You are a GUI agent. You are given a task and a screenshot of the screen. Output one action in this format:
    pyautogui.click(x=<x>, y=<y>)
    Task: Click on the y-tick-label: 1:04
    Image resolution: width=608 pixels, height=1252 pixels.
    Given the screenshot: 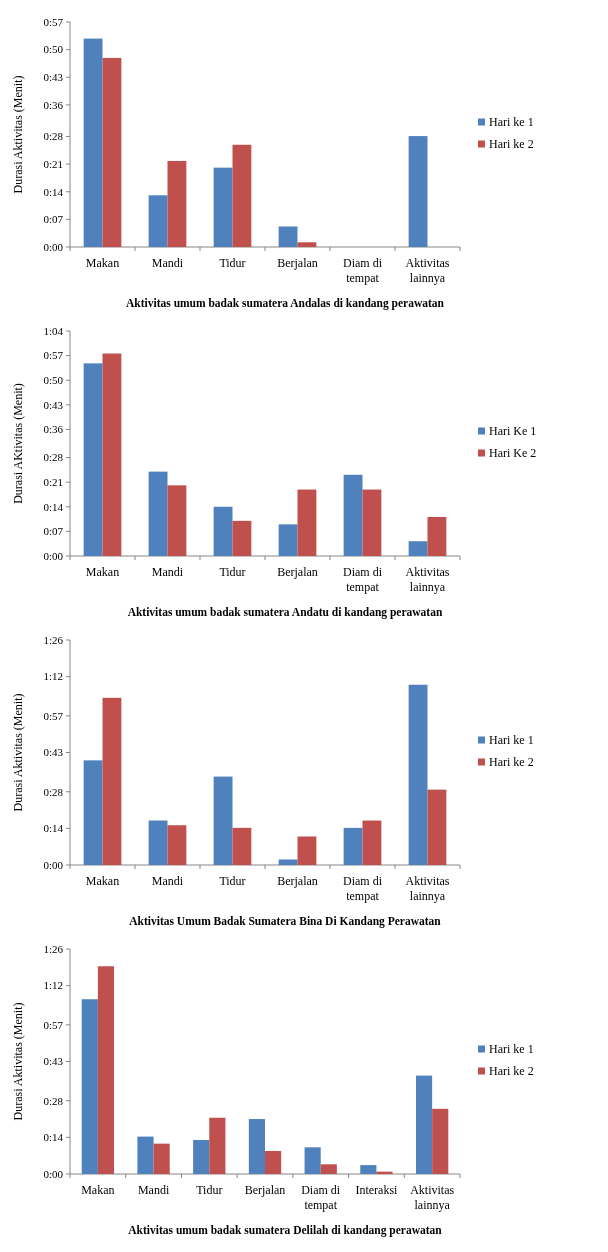 What is the action you would take?
    pyautogui.click(x=53, y=330)
    